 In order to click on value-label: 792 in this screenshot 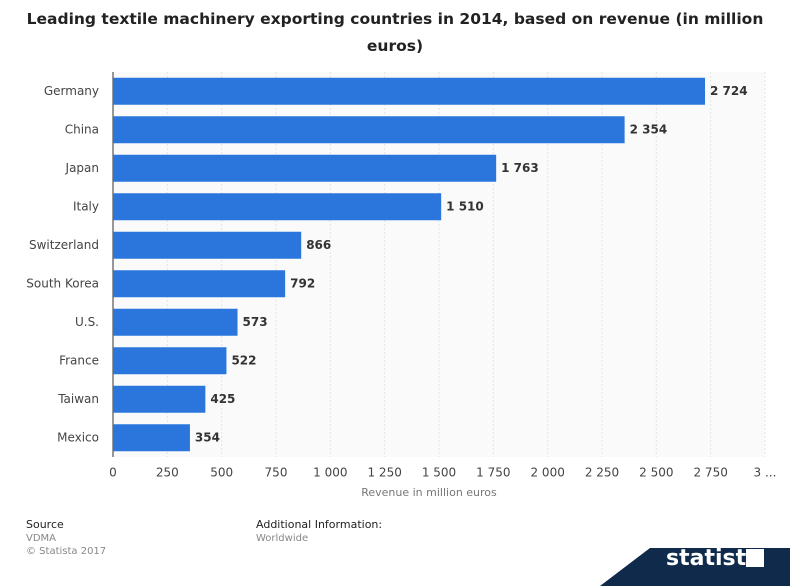, I will do `click(302, 283)`.